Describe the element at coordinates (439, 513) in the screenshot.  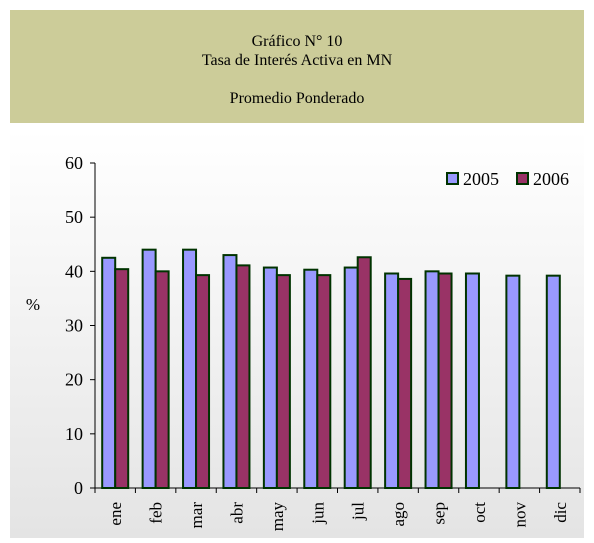
I see `x-tick-label: sep` at that location.